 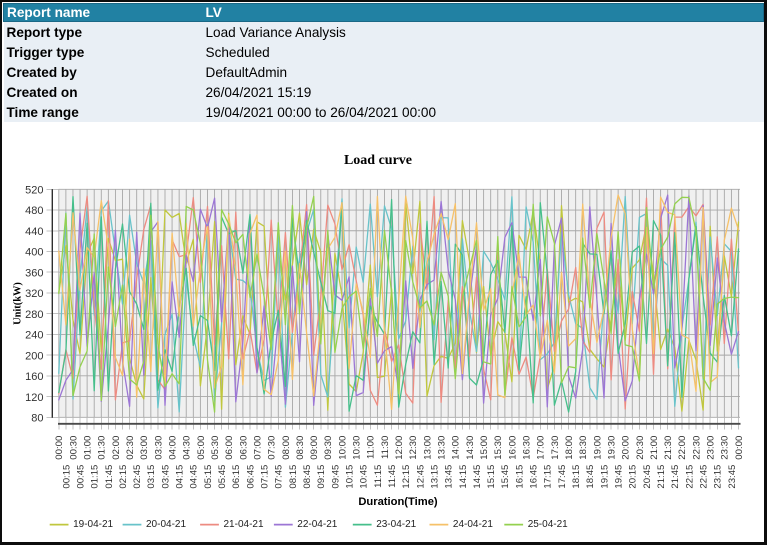 What do you see at coordinates (392, 476) in the screenshot?
I see `svg-text: 11:45` at bounding box center [392, 476].